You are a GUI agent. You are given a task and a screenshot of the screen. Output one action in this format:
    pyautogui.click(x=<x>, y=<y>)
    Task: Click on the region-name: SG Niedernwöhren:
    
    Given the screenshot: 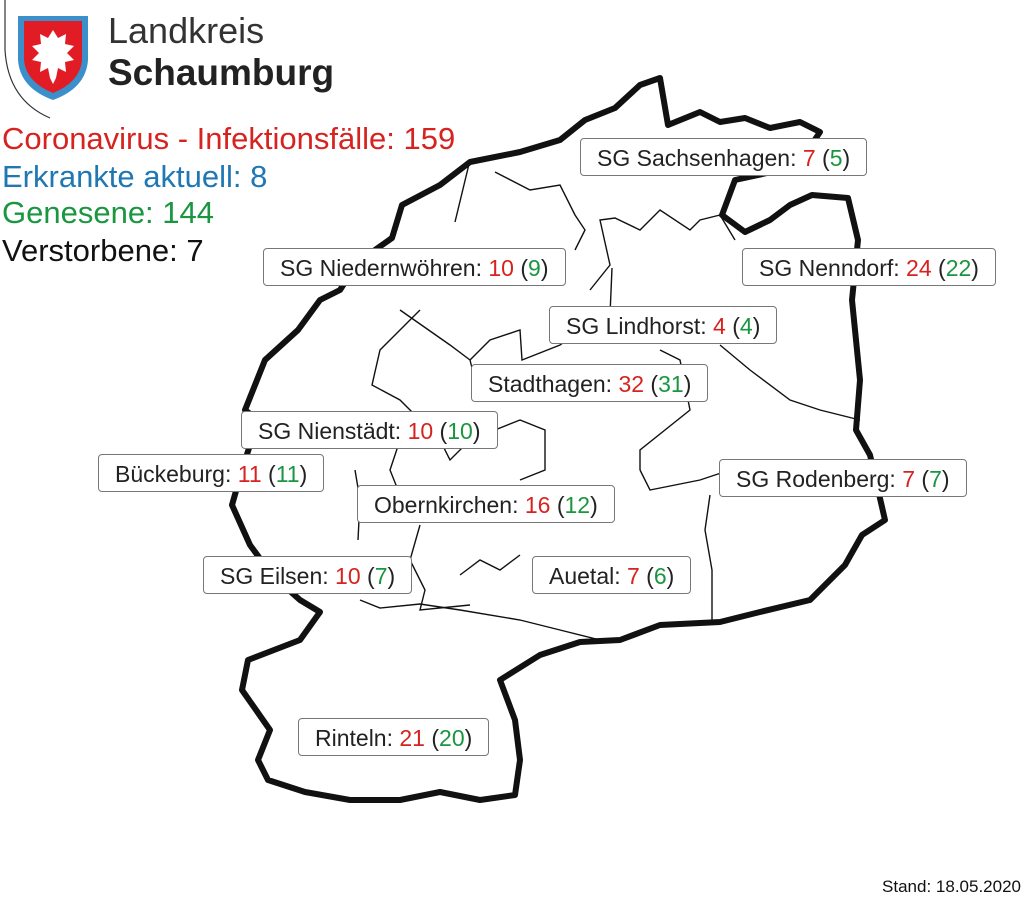 What is the action you would take?
    pyautogui.click(x=381, y=268)
    